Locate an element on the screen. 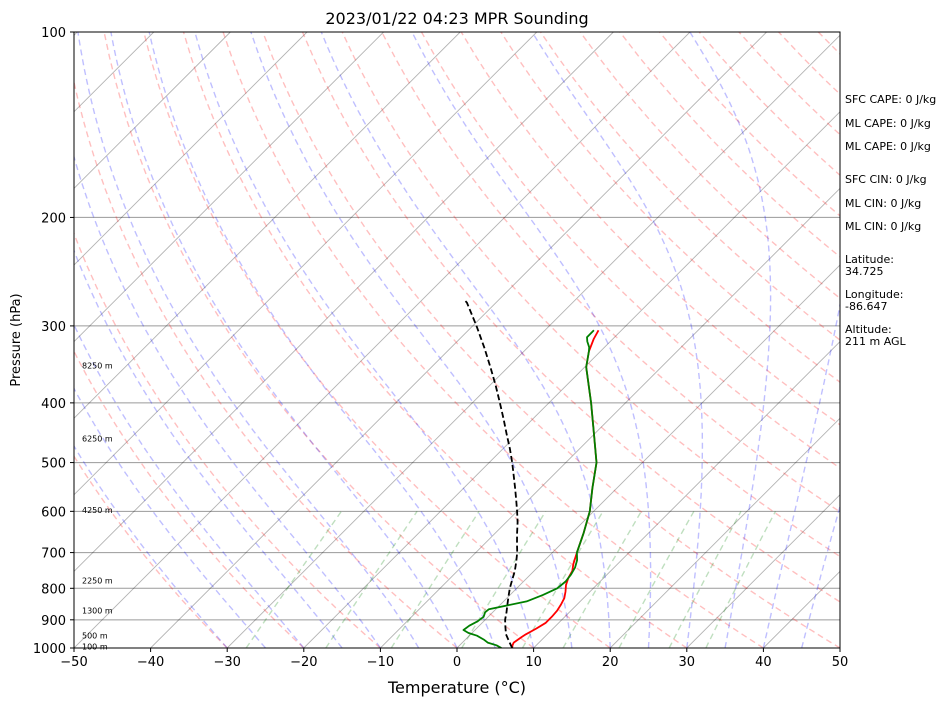  y-tick-label: 300 is located at coordinates (53, 327).